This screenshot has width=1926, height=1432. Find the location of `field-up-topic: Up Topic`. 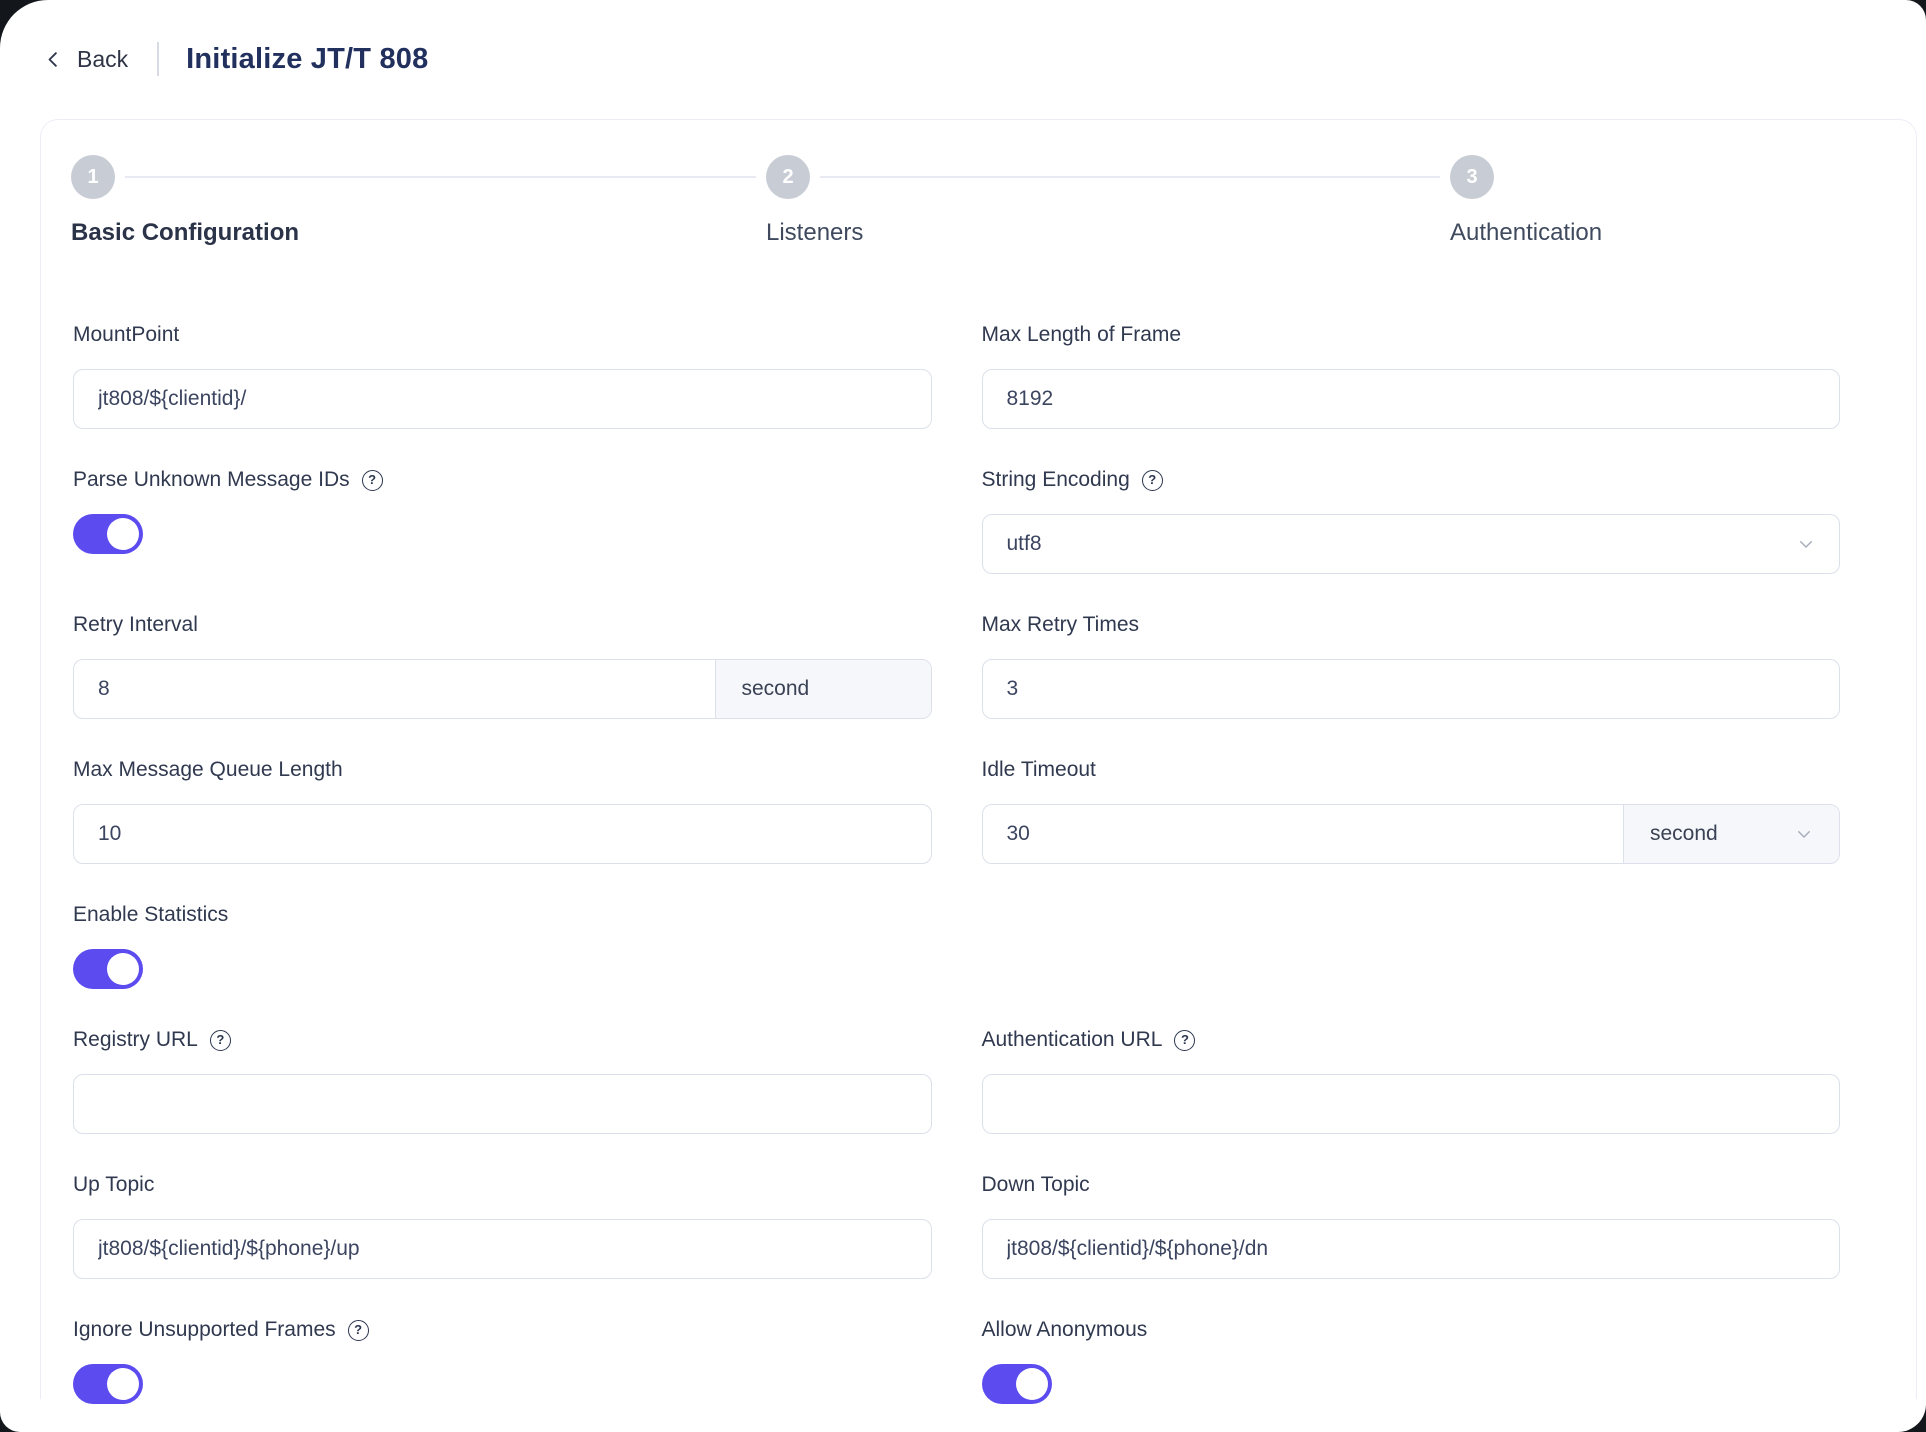

field-up-topic: Up Topic is located at coordinates (502, 1225).